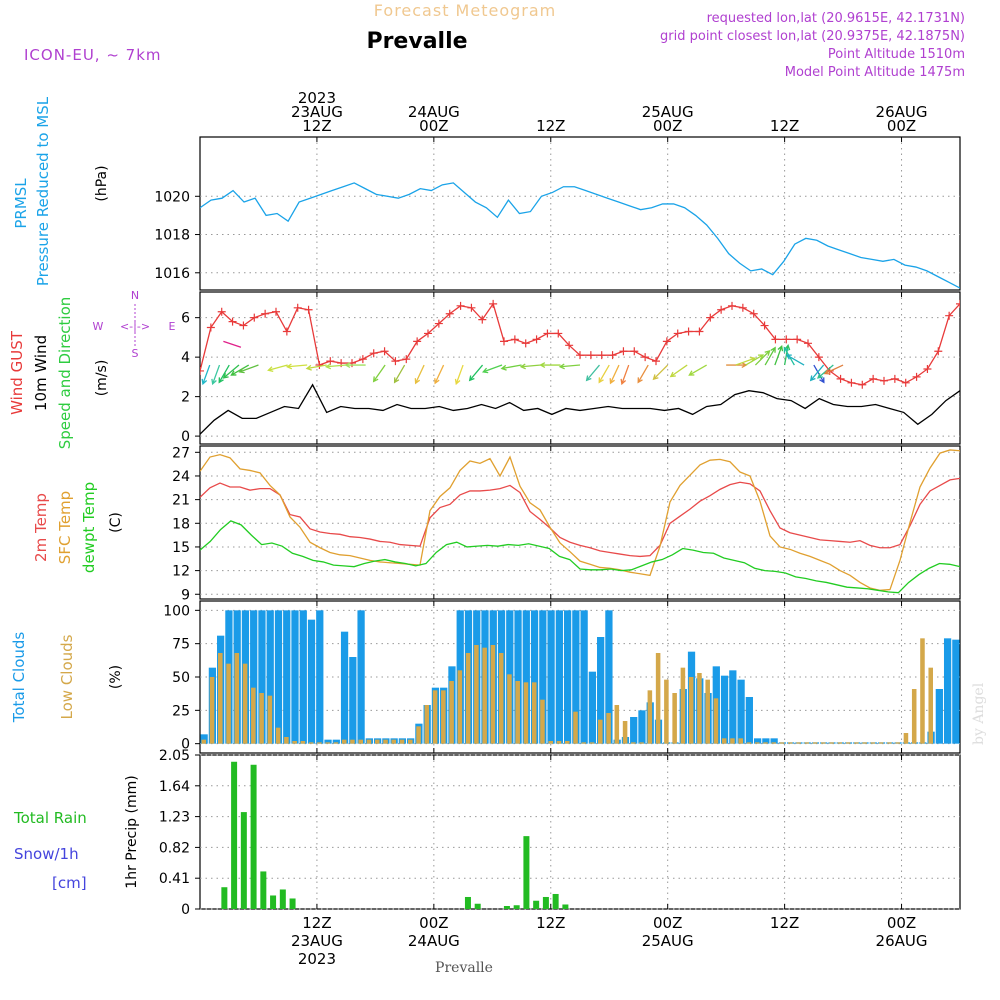 The image size is (1000, 1000). What do you see at coordinates (50, 818) in the screenshot?
I see `rain-label: Total Rain` at bounding box center [50, 818].